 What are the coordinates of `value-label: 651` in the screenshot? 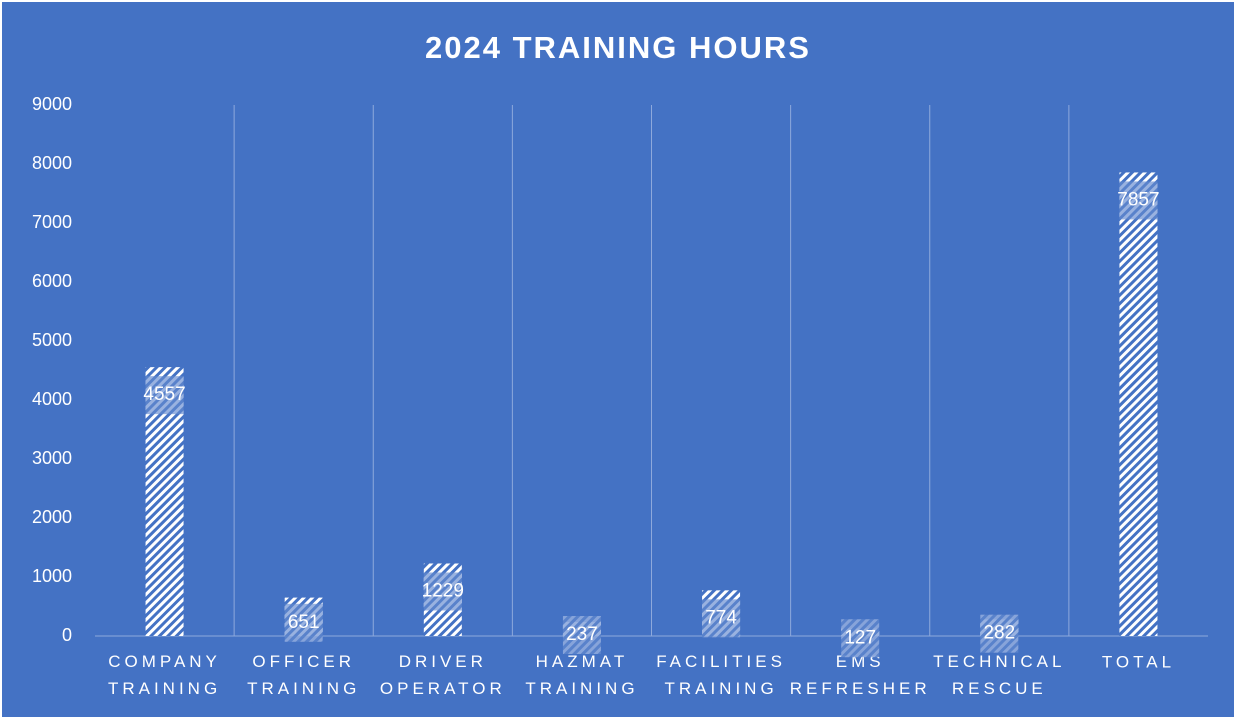 It's located at (304, 622).